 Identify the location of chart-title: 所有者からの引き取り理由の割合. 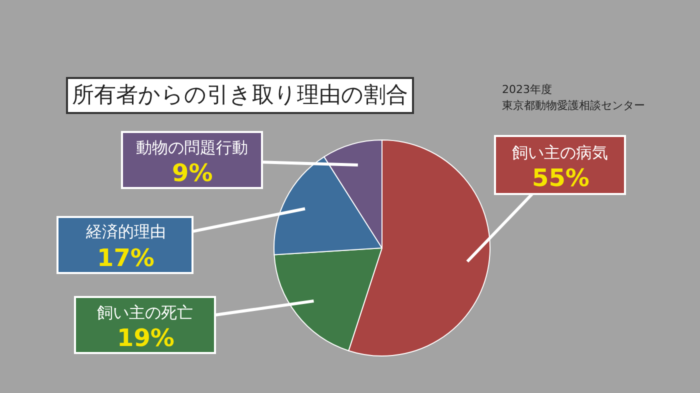
(240, 95).